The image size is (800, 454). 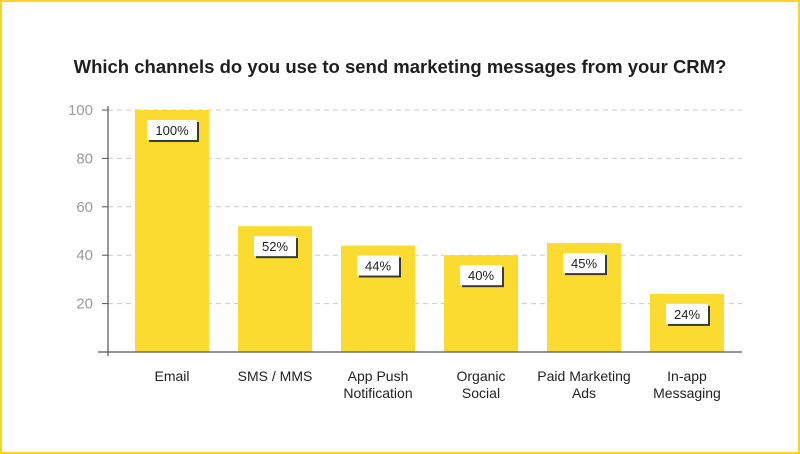 What do you see at coordinates (84, 304) in the screenshot?
I see `y-tick-label: 20` at bounding box center [84, 304].